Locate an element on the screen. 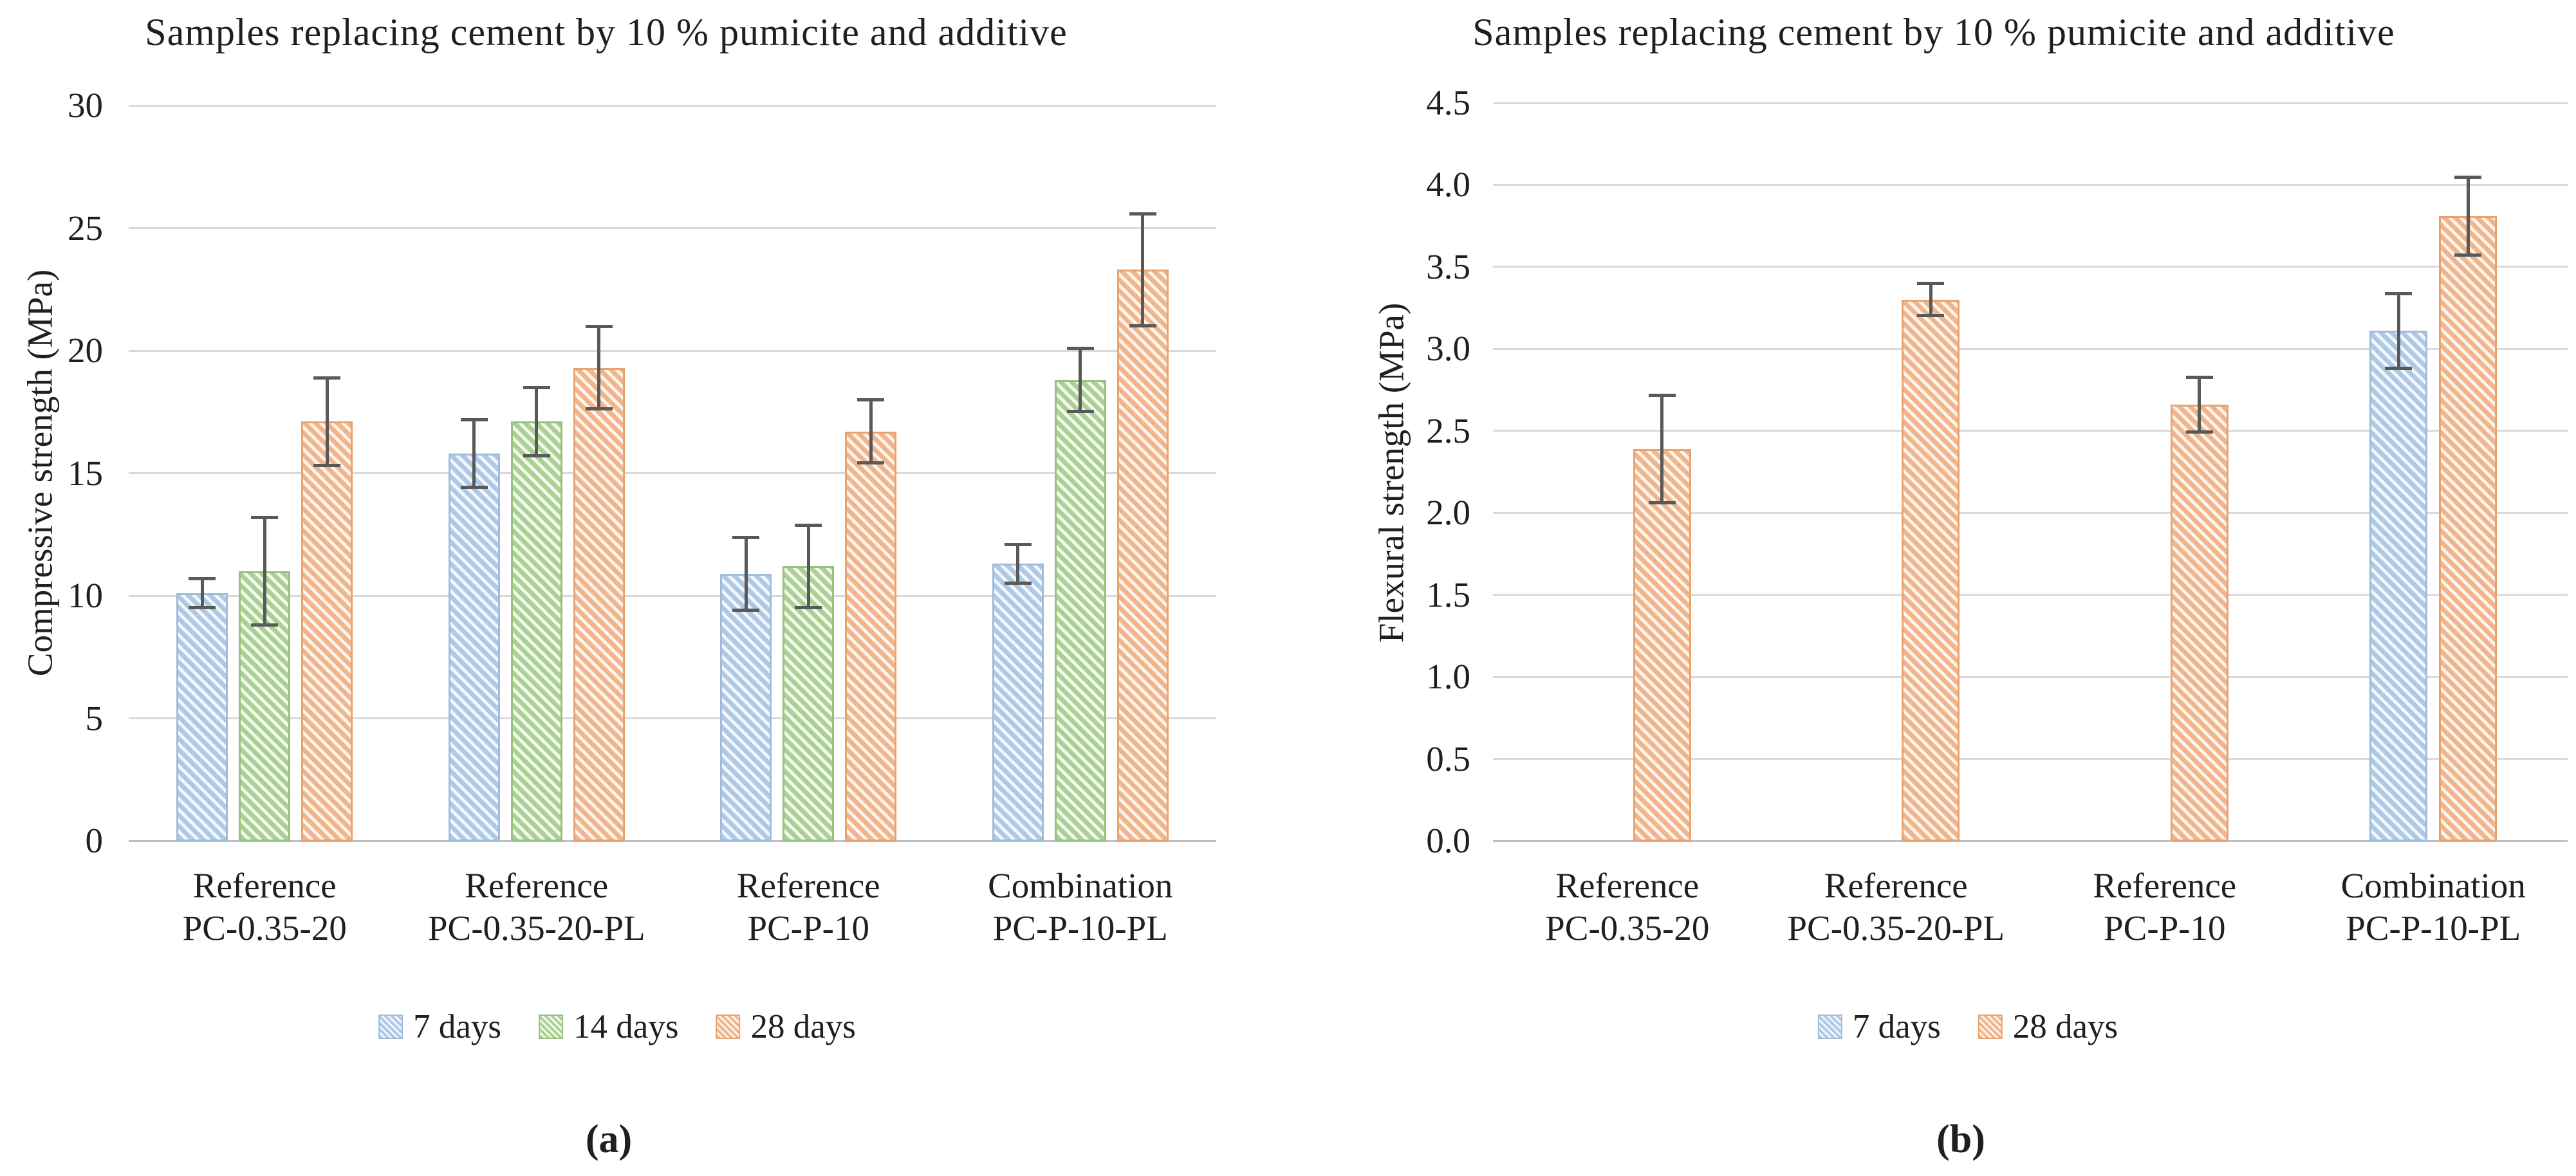 This screenshot has height=1176, width=2576. y-tick-label: 15 is located at coordinates (85, 473).